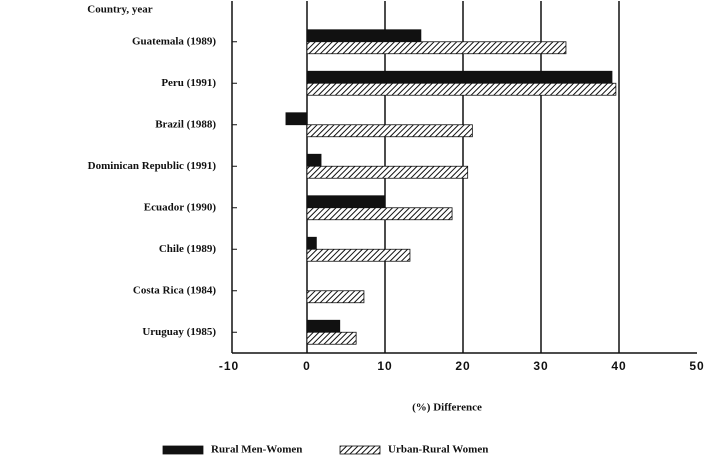 Image resolution: width=713 pixels, height=476 pixels. I want to click on y-tick-label: Uruguay (1985), so click(179, 332).